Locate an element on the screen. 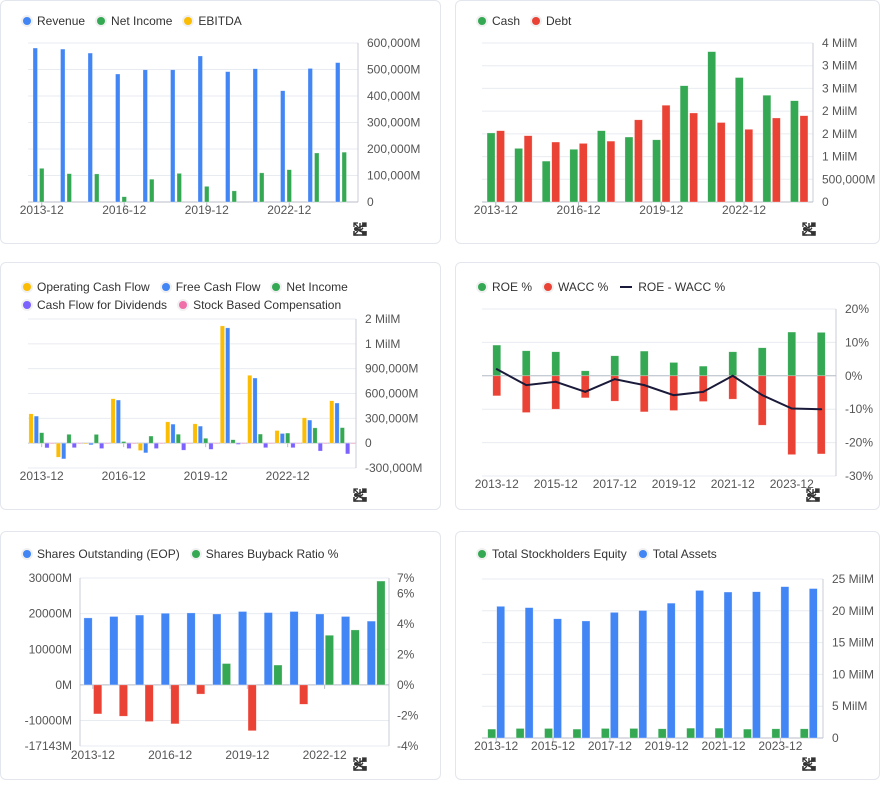  legend-item: Total Stockholders Equity is located at coordinates (552, 554).